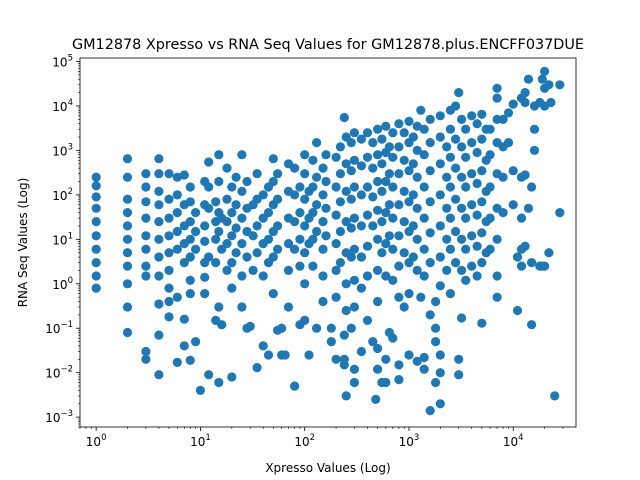  What do you see at coordinates (23, 243) in the screenshot?
I see `y-axis-label: RNA Seq Values (Log)` at bounding box center [23, 243].